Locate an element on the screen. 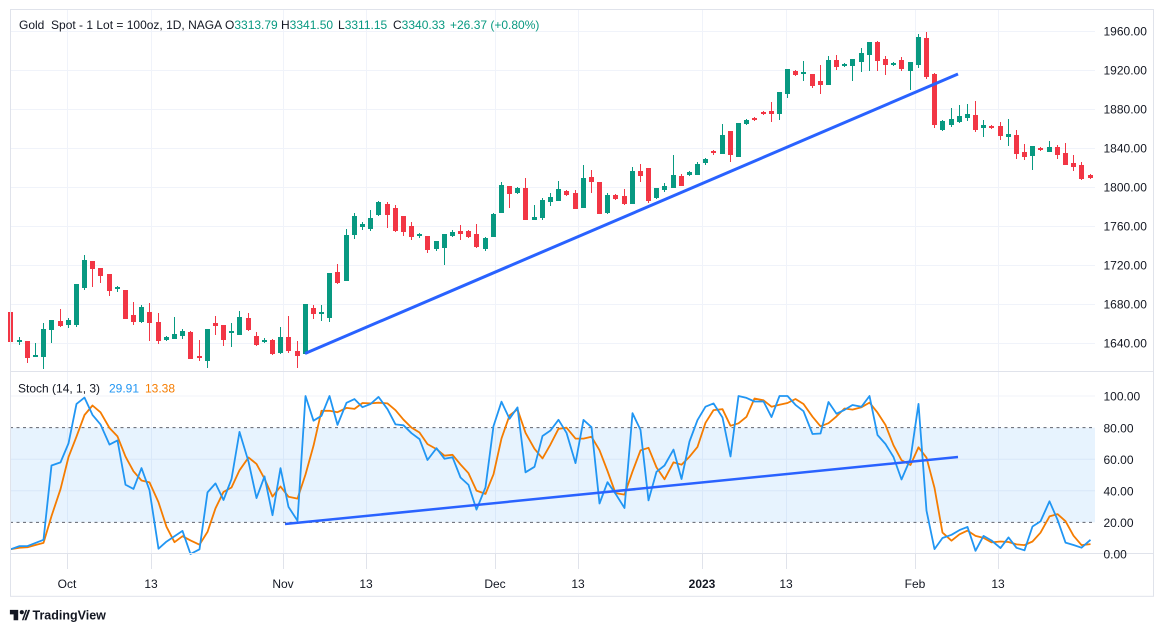 The image size is (1165, 633). svg-text: H3341.50 is located at coordinates (307, 25).